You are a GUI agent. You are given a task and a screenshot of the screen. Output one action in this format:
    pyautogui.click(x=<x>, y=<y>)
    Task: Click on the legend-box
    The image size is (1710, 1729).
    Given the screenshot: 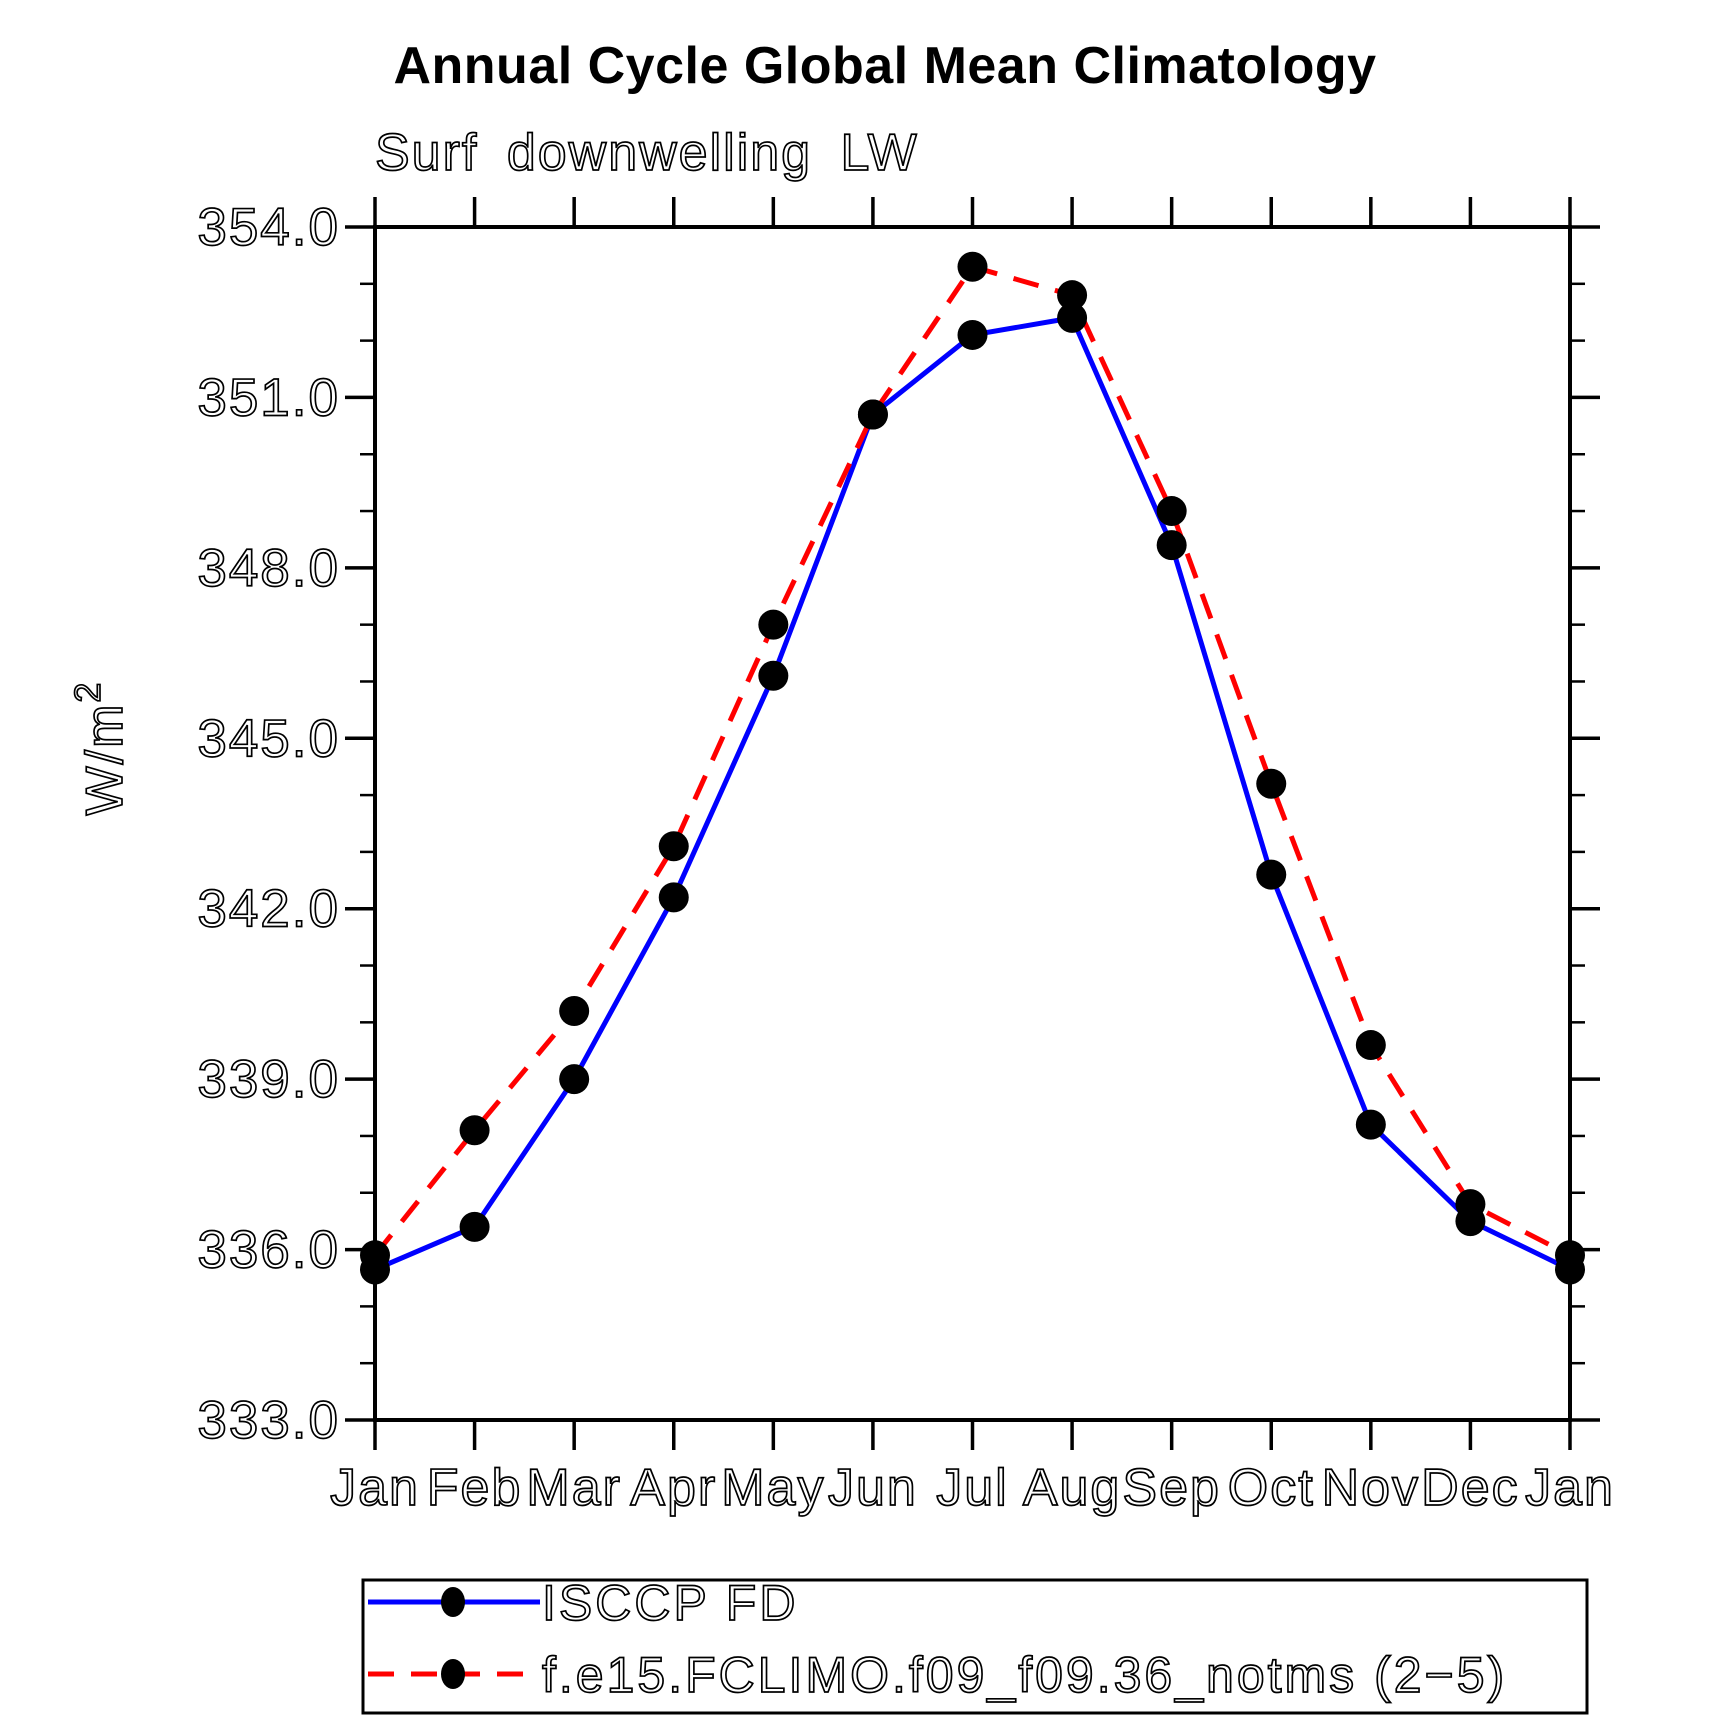 What is the action you would take?
    pyautogui.click(x=975, y=1646)
    